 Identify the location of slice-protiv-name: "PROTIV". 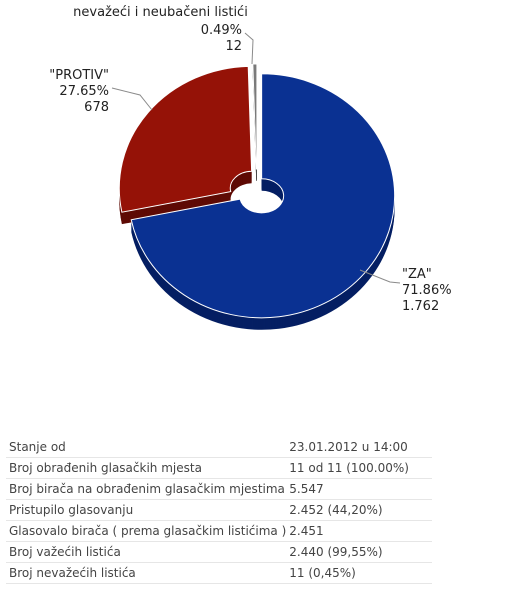
(79, 75).